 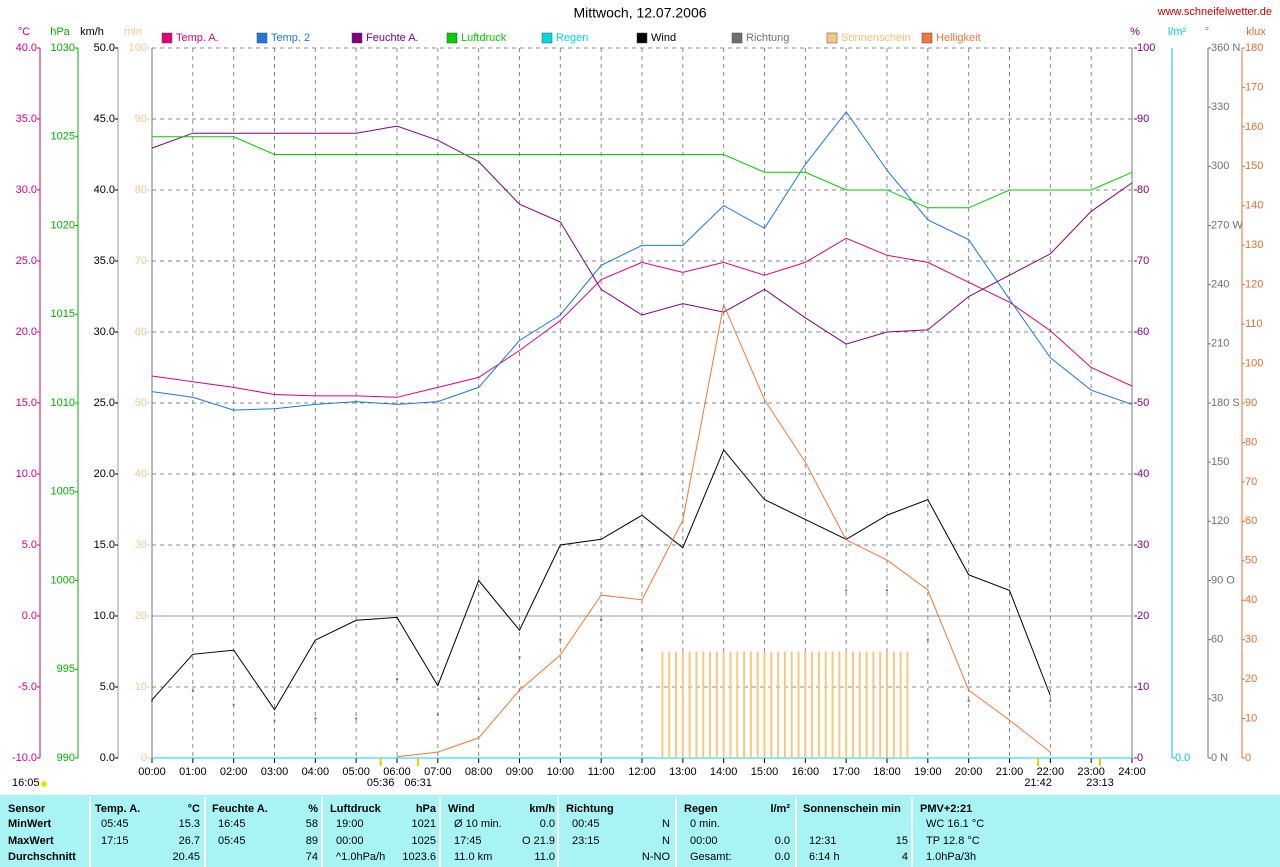 I want to click on axis-unit: klux, so click(x=1256, y=32).